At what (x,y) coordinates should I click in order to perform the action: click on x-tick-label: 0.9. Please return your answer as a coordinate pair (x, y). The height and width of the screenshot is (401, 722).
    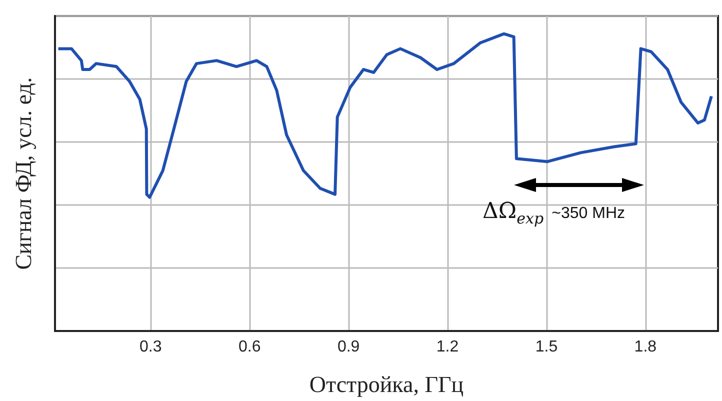
    Looking at the image, I should click on (348, 347).